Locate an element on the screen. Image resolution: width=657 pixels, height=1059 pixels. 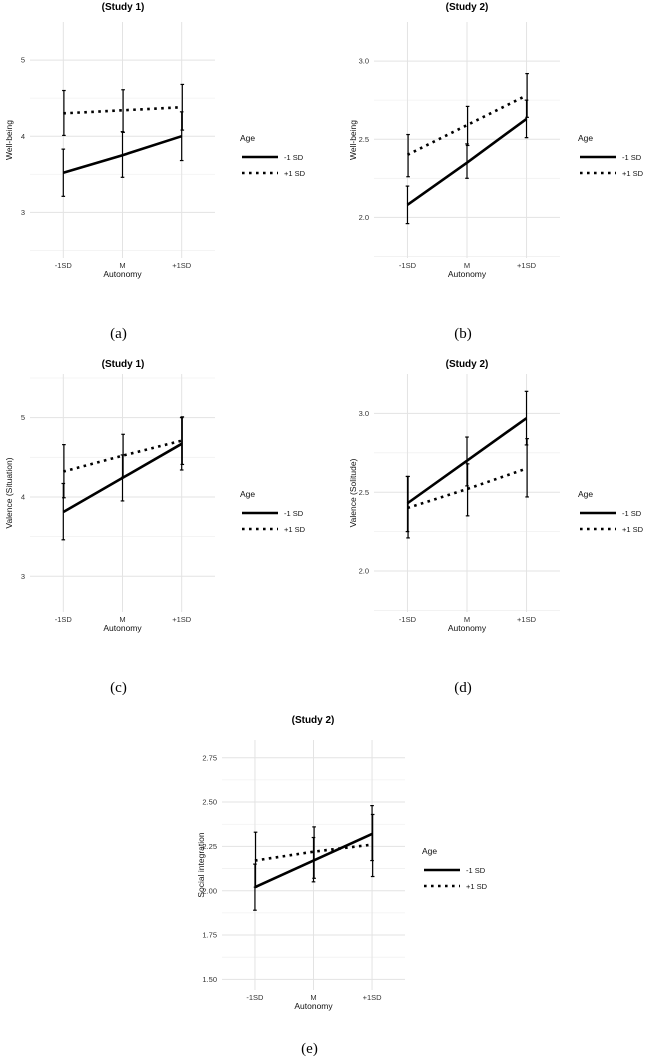
panel-caption: (a) is located at coordinates (118, 334).